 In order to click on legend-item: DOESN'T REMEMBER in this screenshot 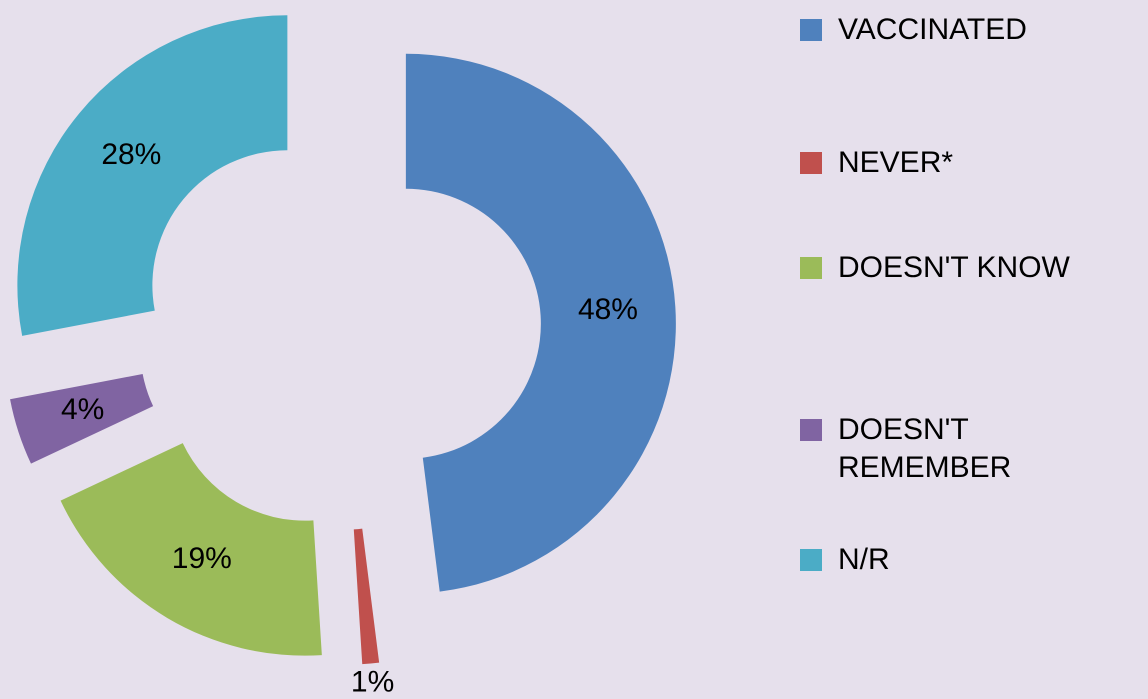, I will do `click(972, 449)`.